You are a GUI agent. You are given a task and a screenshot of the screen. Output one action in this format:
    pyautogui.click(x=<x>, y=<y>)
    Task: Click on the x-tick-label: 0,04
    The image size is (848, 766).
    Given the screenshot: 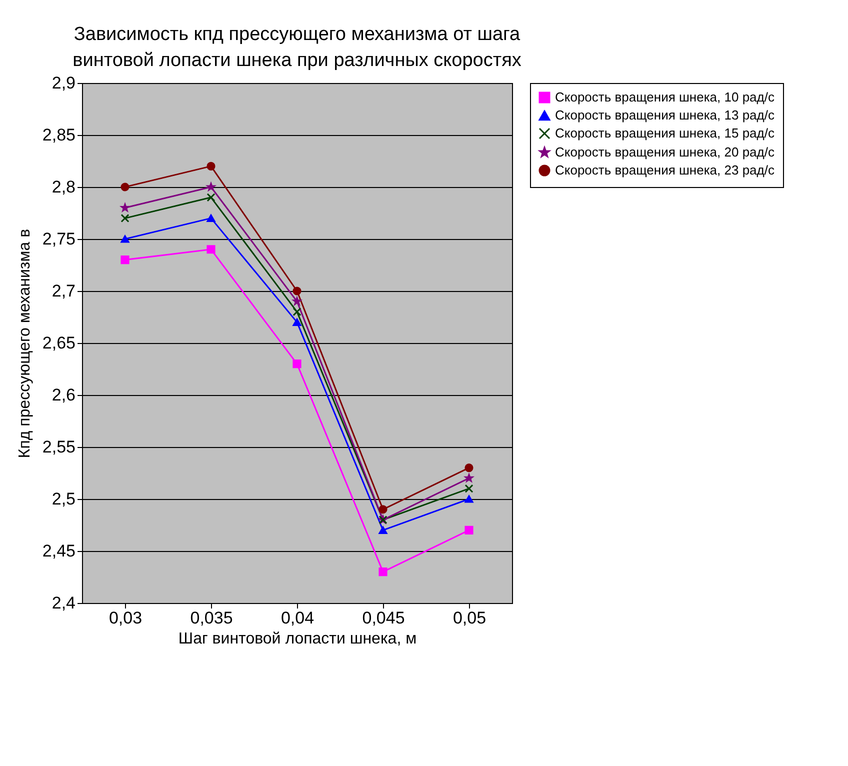 What is the action you would take?
    pyautogui.click(x=297, y=618)
    